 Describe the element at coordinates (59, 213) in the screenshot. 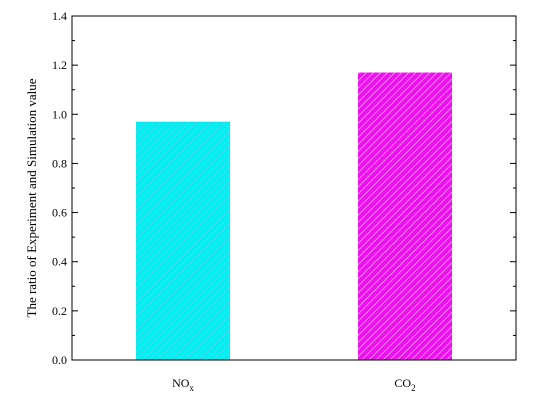

I see `y-tick-label: 0.6` at that location.